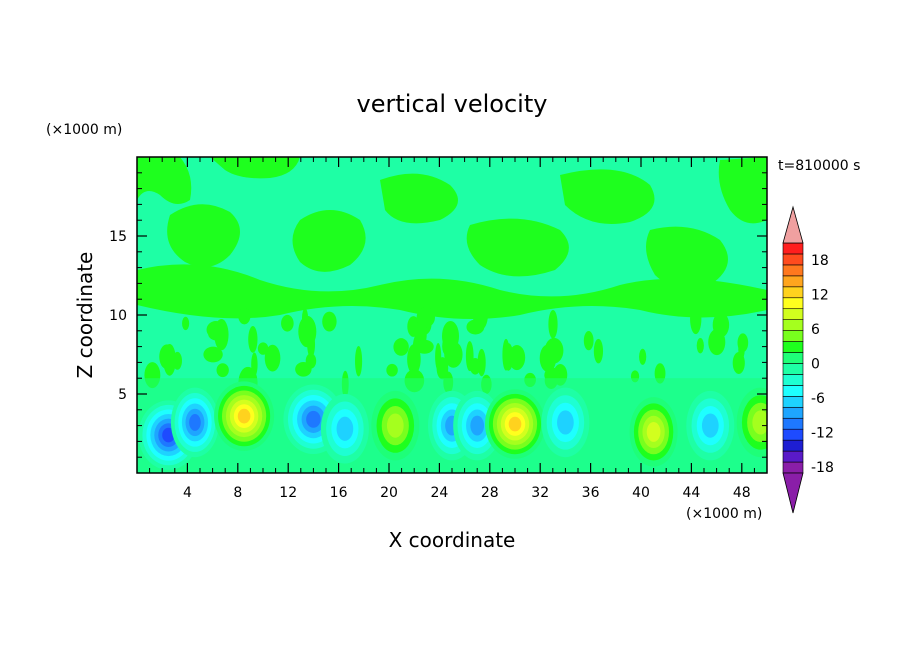 The image size is (904, 654). I want to click on y-tick-label: 10, so click(118, 316).